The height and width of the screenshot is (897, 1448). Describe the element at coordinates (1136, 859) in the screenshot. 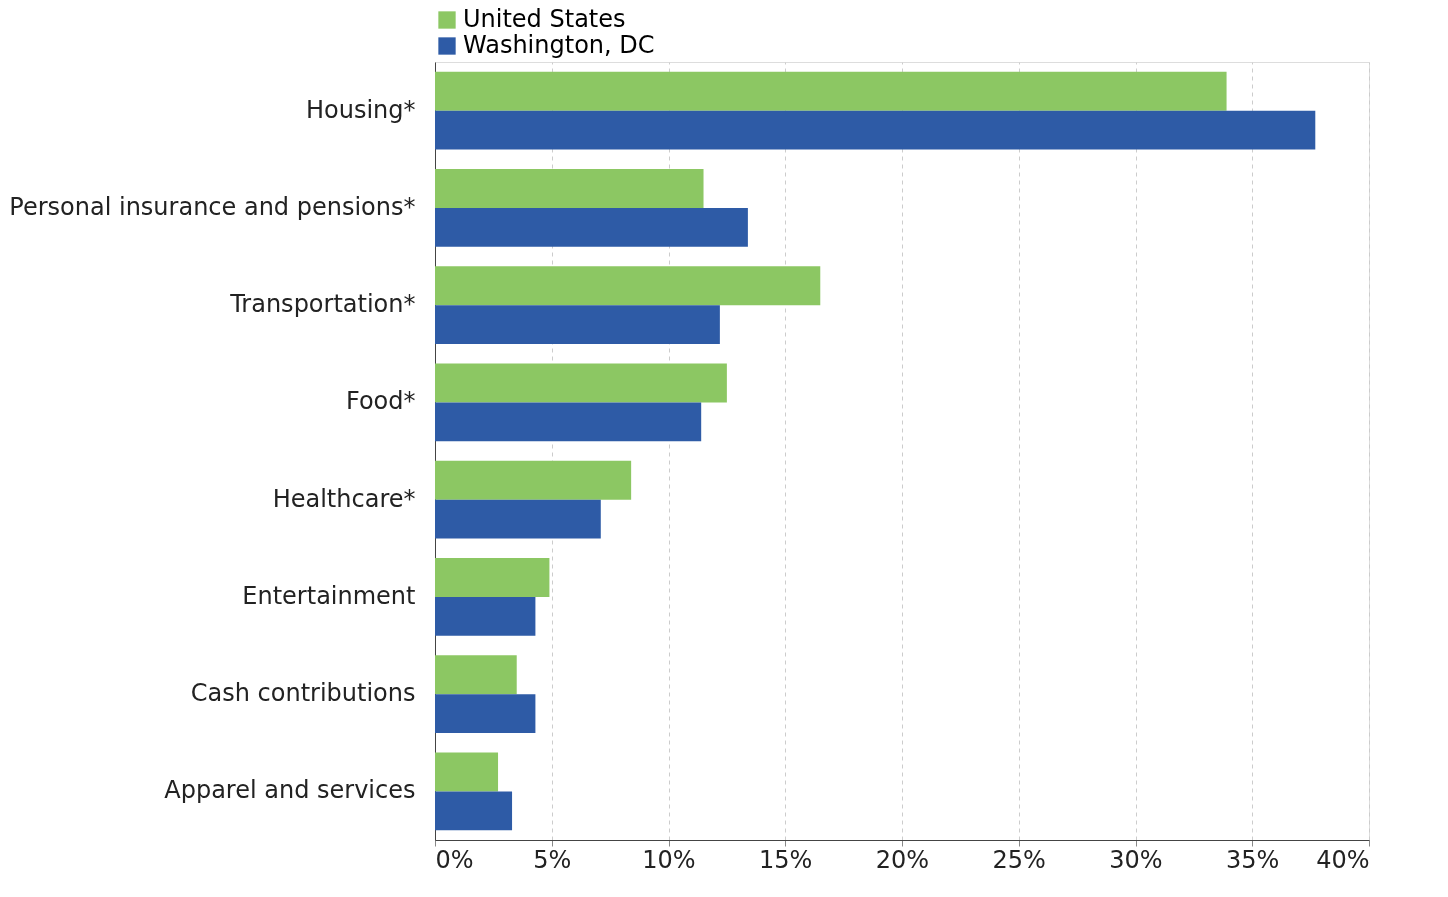

I see `x-tick-label: 30%` at that location.